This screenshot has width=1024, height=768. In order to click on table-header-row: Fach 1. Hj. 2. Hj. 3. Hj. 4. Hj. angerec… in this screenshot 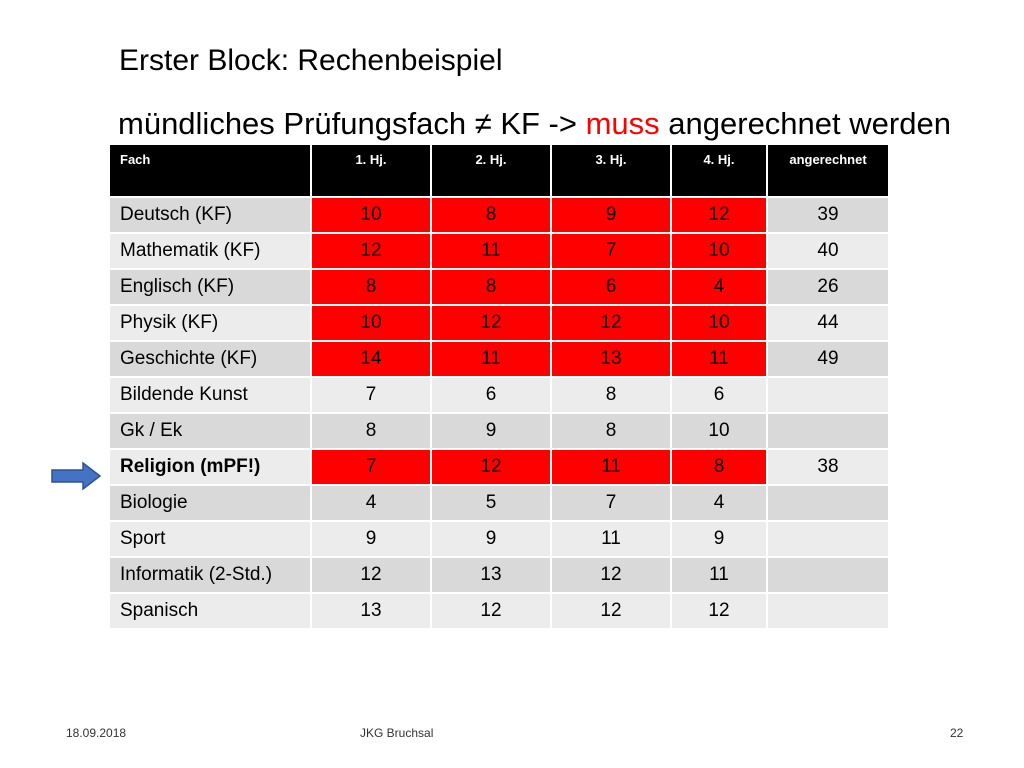, I will do `click(499, 170)`.